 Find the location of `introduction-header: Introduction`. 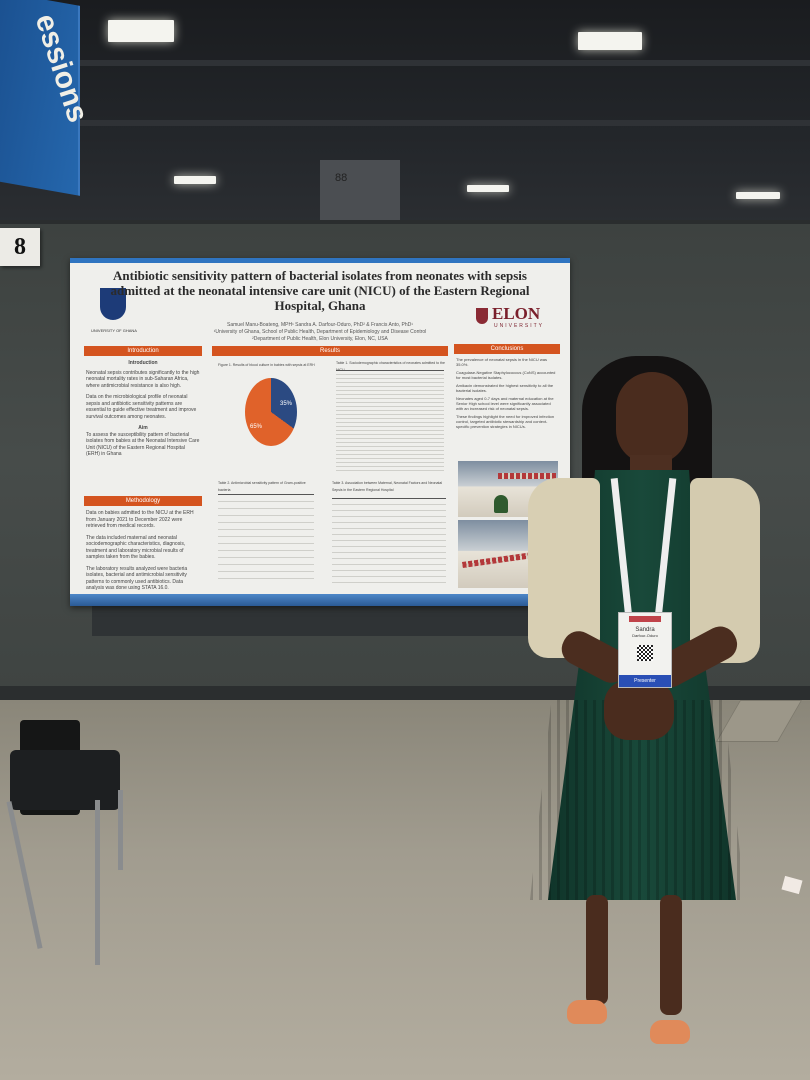

introduction-header: Introduction is located at coordinates (143, 351).